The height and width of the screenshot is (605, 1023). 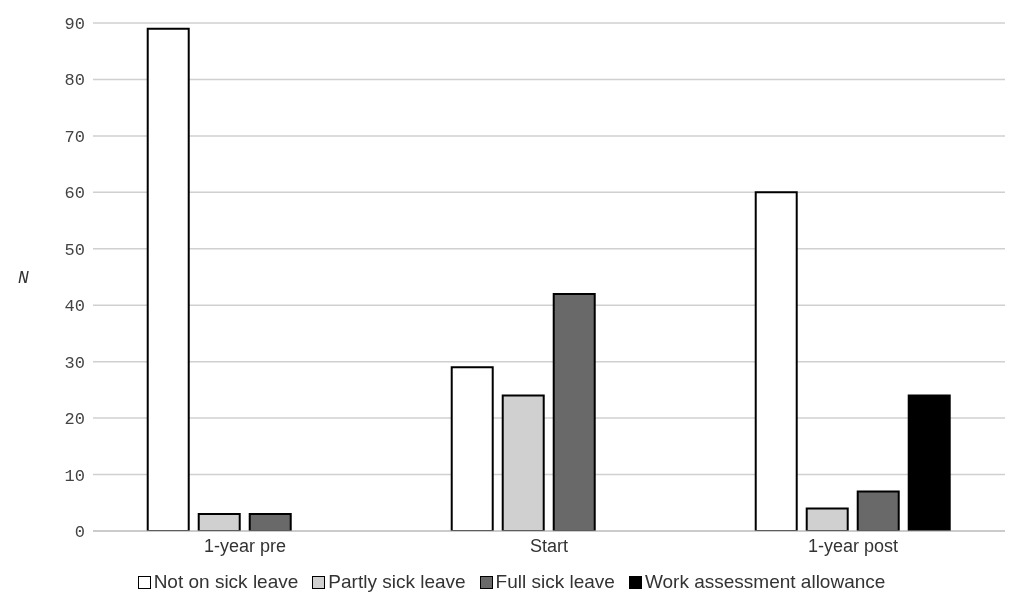 What do you see at coordinates (74, 137) in the screenshot?
I see `y-tick-label: 70` at bounding box center [74, 137].